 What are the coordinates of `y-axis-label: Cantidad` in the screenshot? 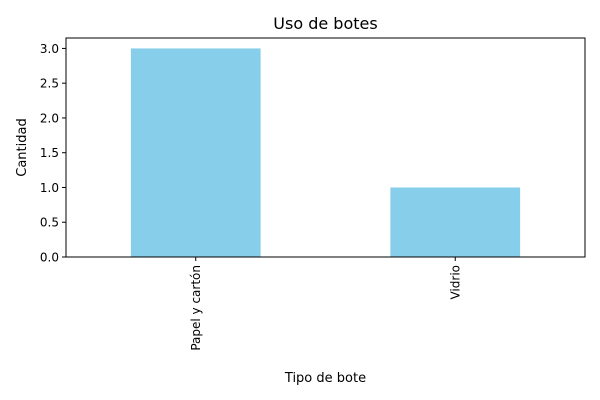 It's located at (22, 147).